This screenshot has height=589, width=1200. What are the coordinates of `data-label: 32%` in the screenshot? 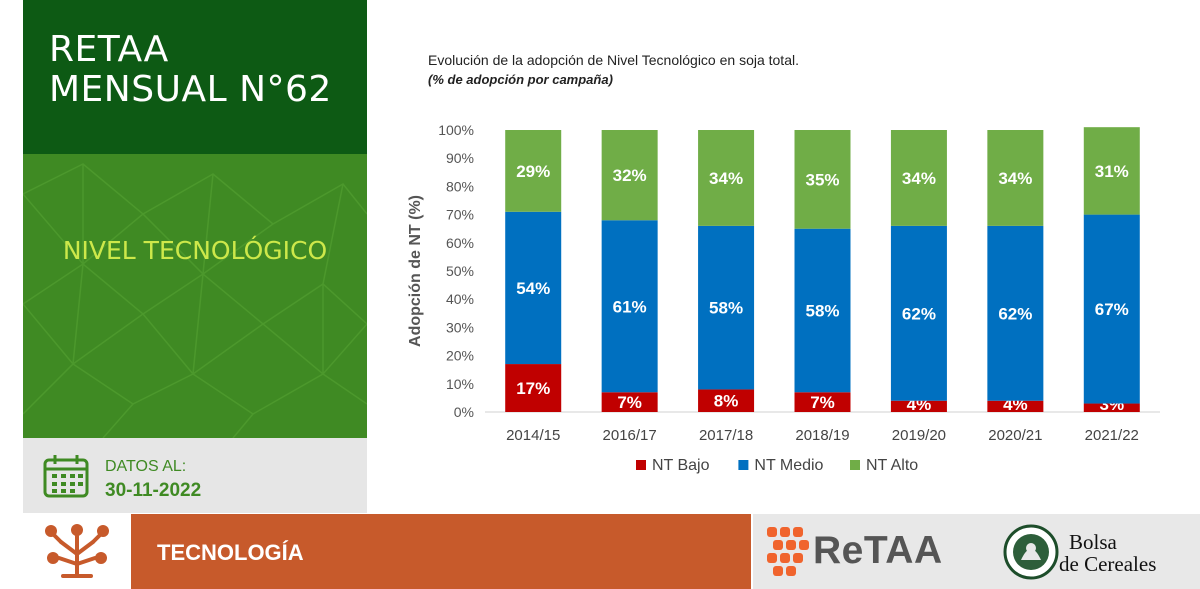 It's located at (630, 175).